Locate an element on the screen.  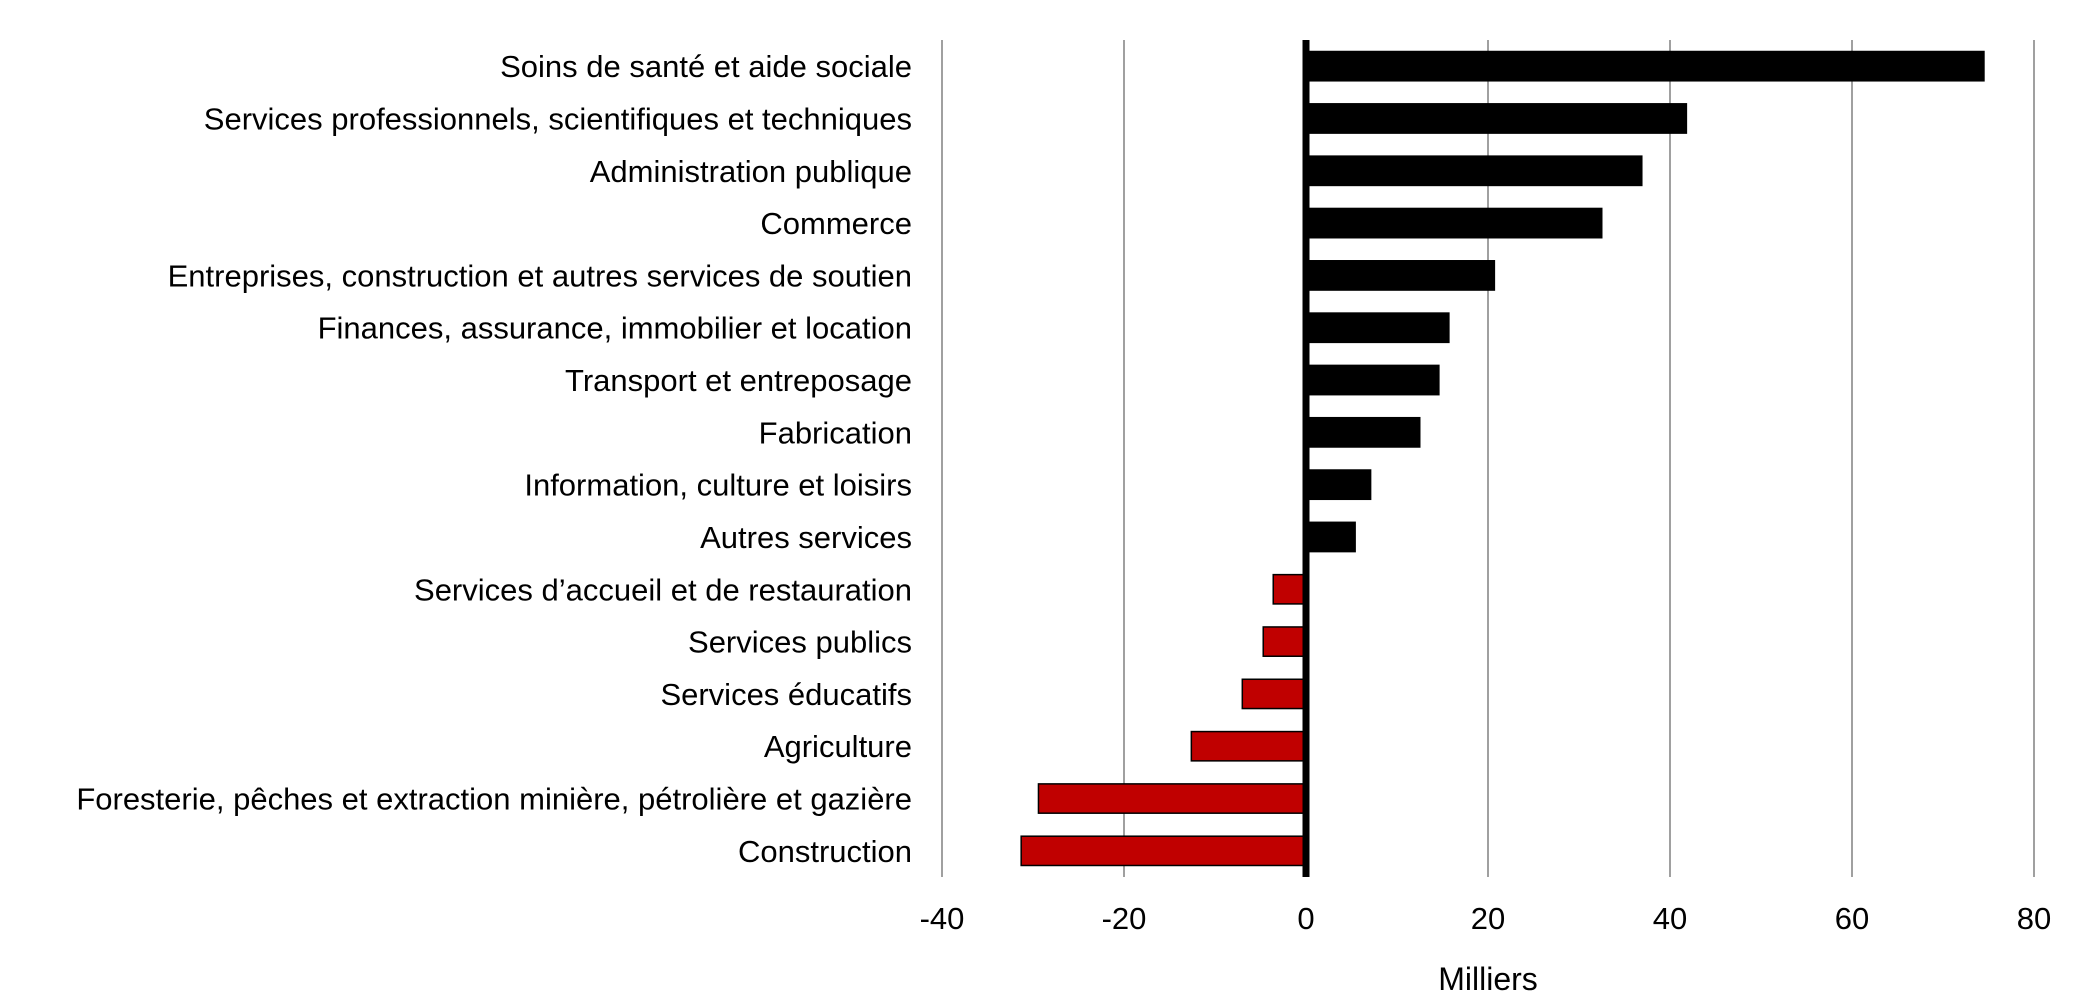
category-label: Commerce is located at coordinates (836, 223).